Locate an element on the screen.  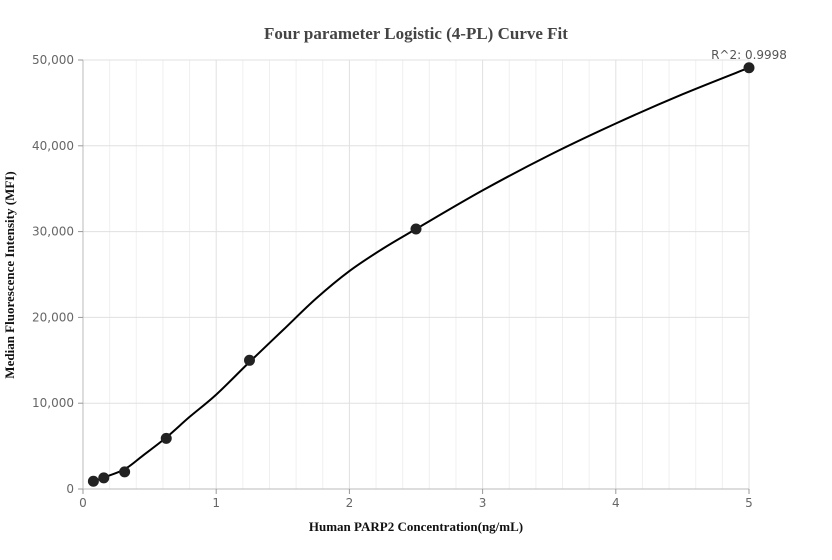
x-tick-label: 1 is located at coordinates (216, 503).